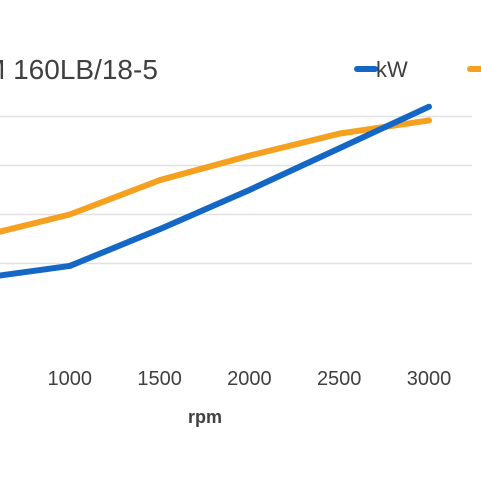  Describe the element at coordinates (429, 379) in the screenshot. I see `x-tick-label: 3000` at that location.